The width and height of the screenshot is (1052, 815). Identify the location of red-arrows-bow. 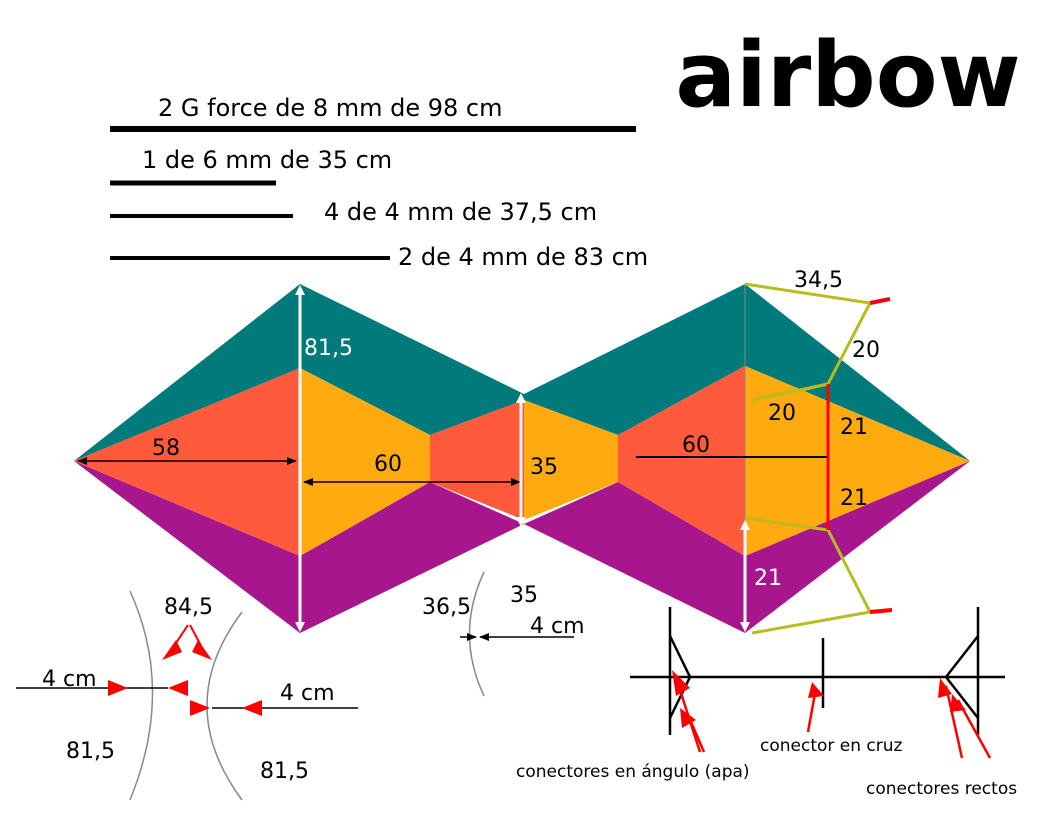
(185, 678).